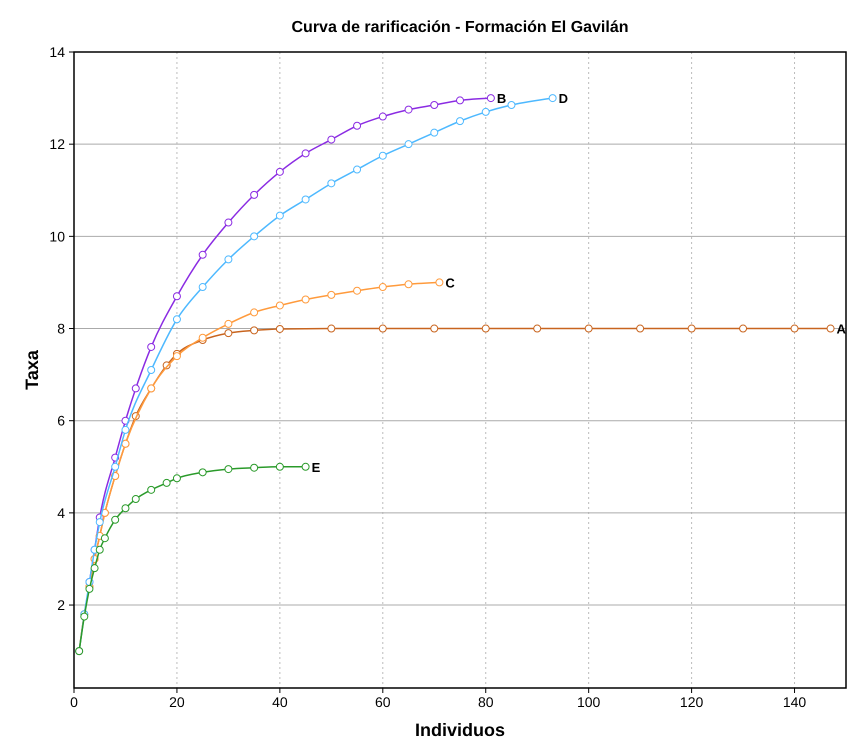 The width and height of the screenshot is (866, 753). What do you see at coordinates (280, 702) in the screenshot?
I see `x-tick-label: 40` at bounding box center [280, 702].